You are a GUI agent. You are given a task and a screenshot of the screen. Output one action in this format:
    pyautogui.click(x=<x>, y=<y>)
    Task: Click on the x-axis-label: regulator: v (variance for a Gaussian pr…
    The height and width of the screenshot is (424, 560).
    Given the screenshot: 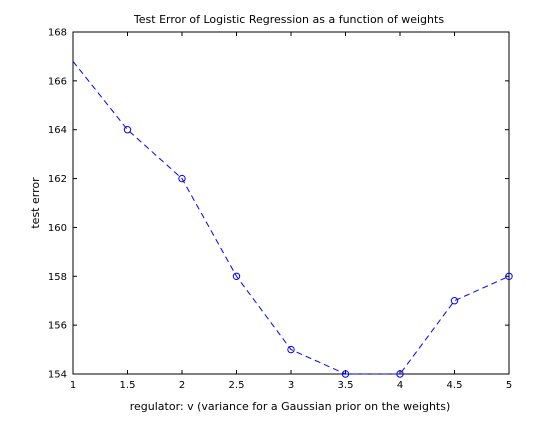 What is the action you would take?
    pyautogui.click(x=290, y=406)
    